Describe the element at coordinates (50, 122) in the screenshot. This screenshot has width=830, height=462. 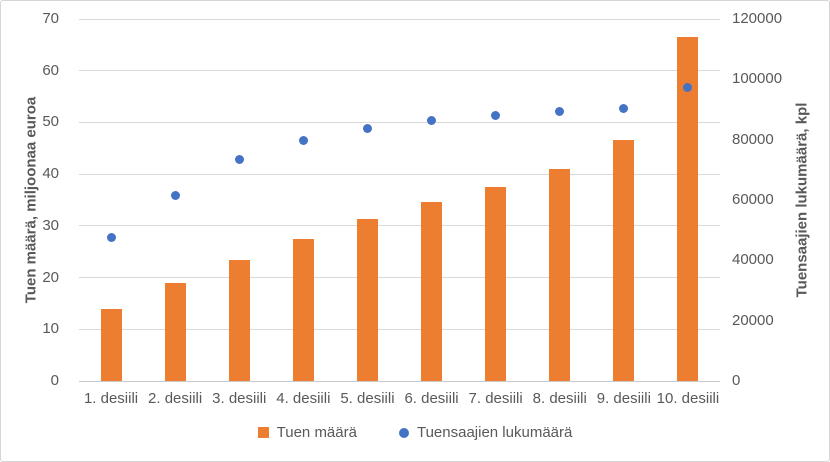
I see `left-axis-tick-label: 50` at that location.